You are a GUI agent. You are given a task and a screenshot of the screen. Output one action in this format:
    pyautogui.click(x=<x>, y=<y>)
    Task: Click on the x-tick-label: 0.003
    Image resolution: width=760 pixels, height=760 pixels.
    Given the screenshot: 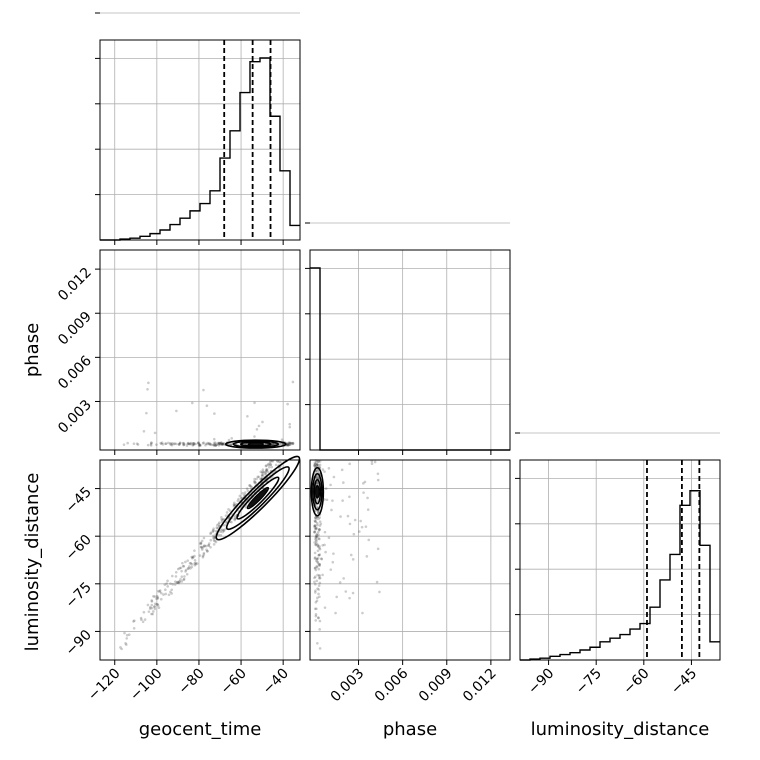 What is the action you would take?
    pyautogui.click(x=348, y=686)
    